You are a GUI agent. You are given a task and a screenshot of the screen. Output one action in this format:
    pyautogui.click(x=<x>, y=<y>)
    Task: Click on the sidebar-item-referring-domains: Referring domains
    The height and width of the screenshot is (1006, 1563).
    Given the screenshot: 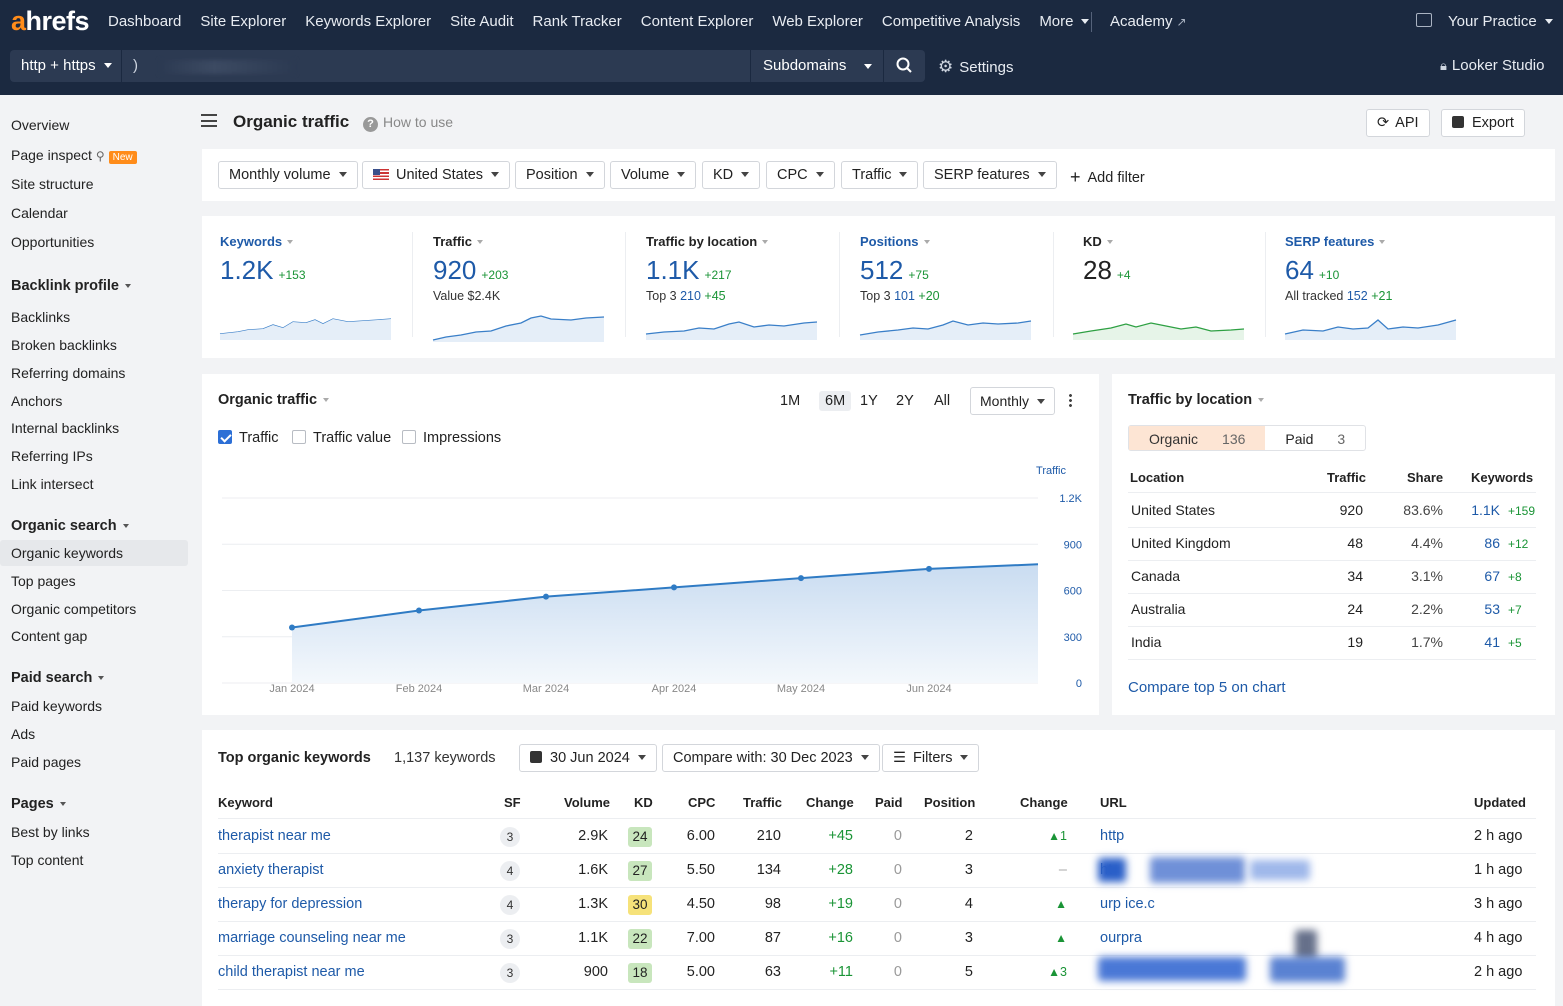 What is the action you would take?
    pyautogui.click(x=68, y=373)
    